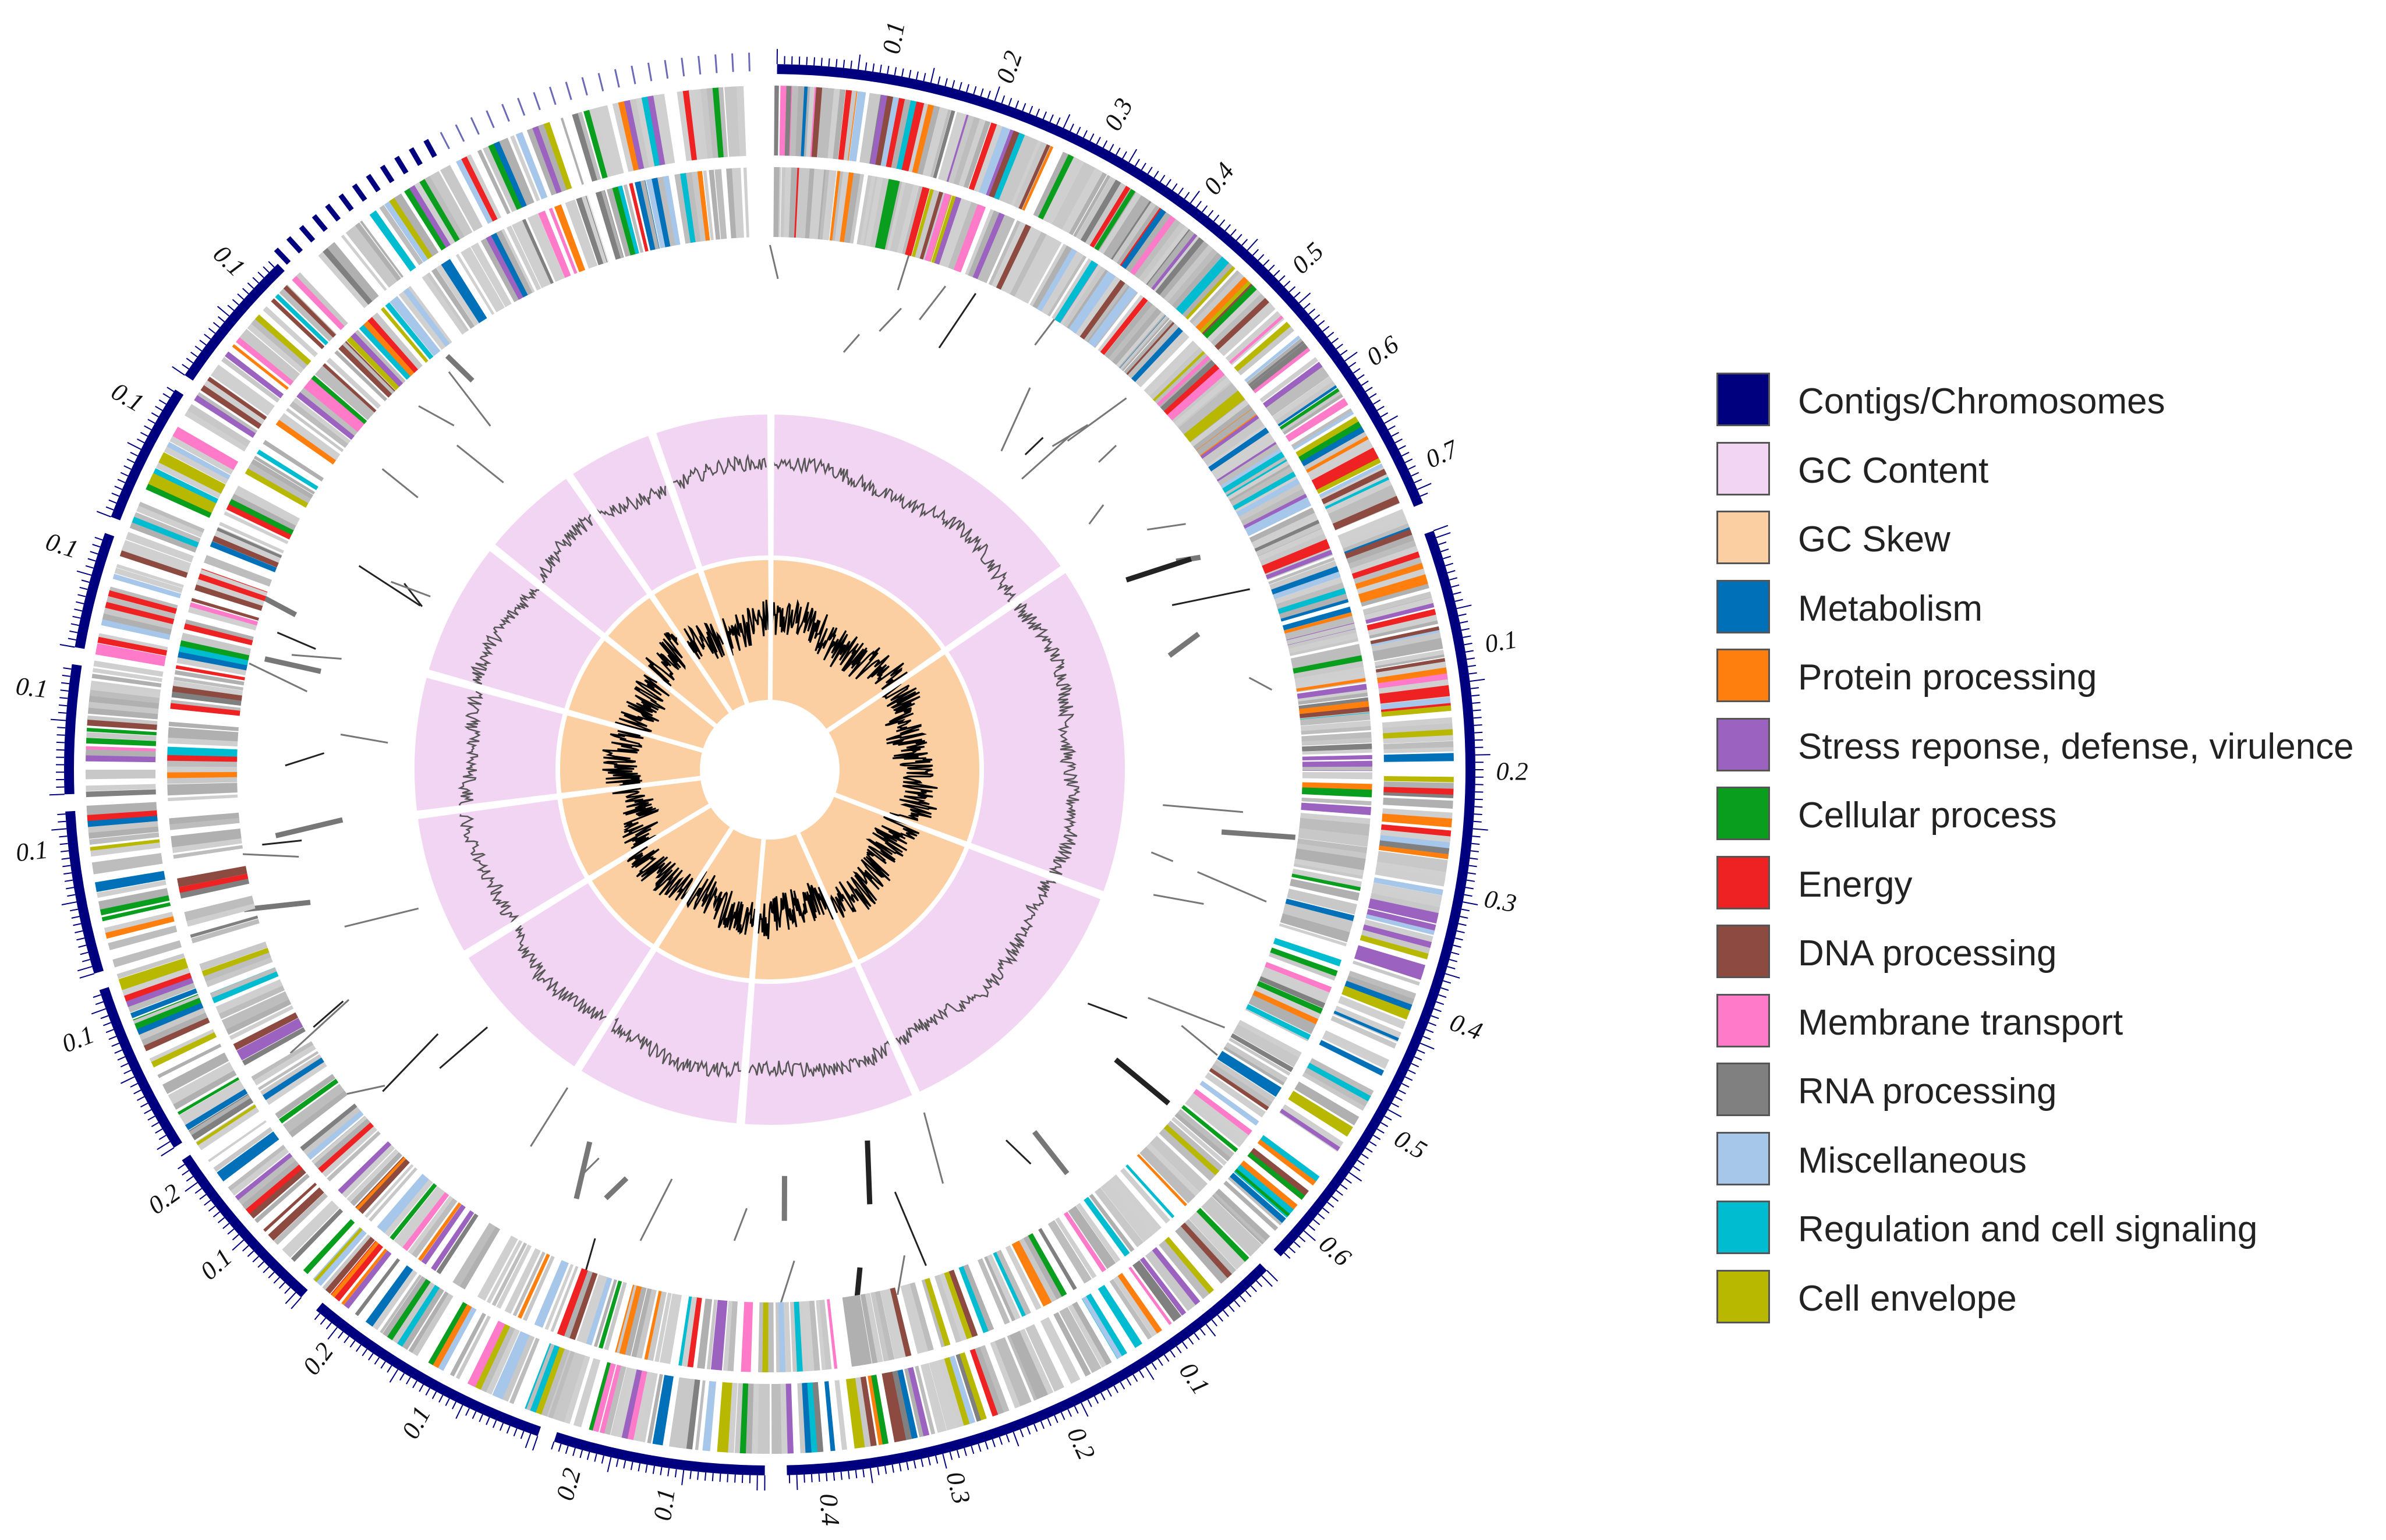 The height and width of the screenshot is (1540, 2386). What do you see at coordinates (981, 969) in the screenshot?
I see `gc-content-segment` at bounding box center [981, 969].